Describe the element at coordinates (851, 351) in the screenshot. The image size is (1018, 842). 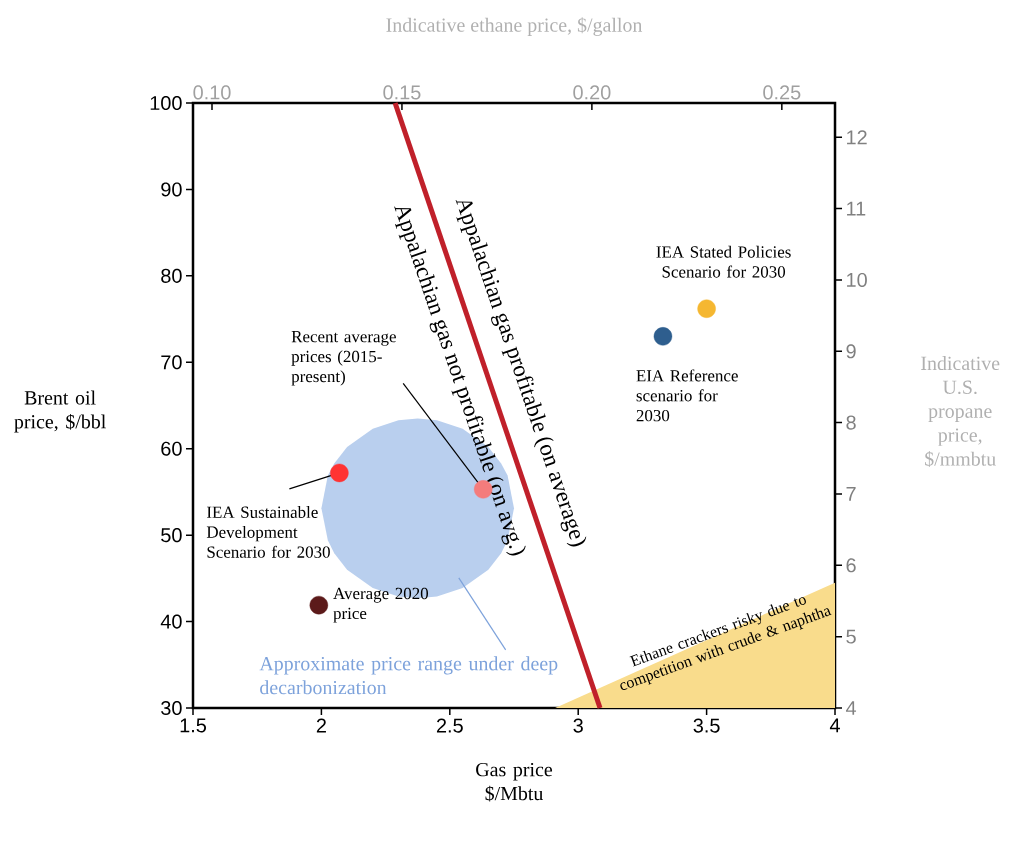
I see `y2-tick-label: 9` at that location.